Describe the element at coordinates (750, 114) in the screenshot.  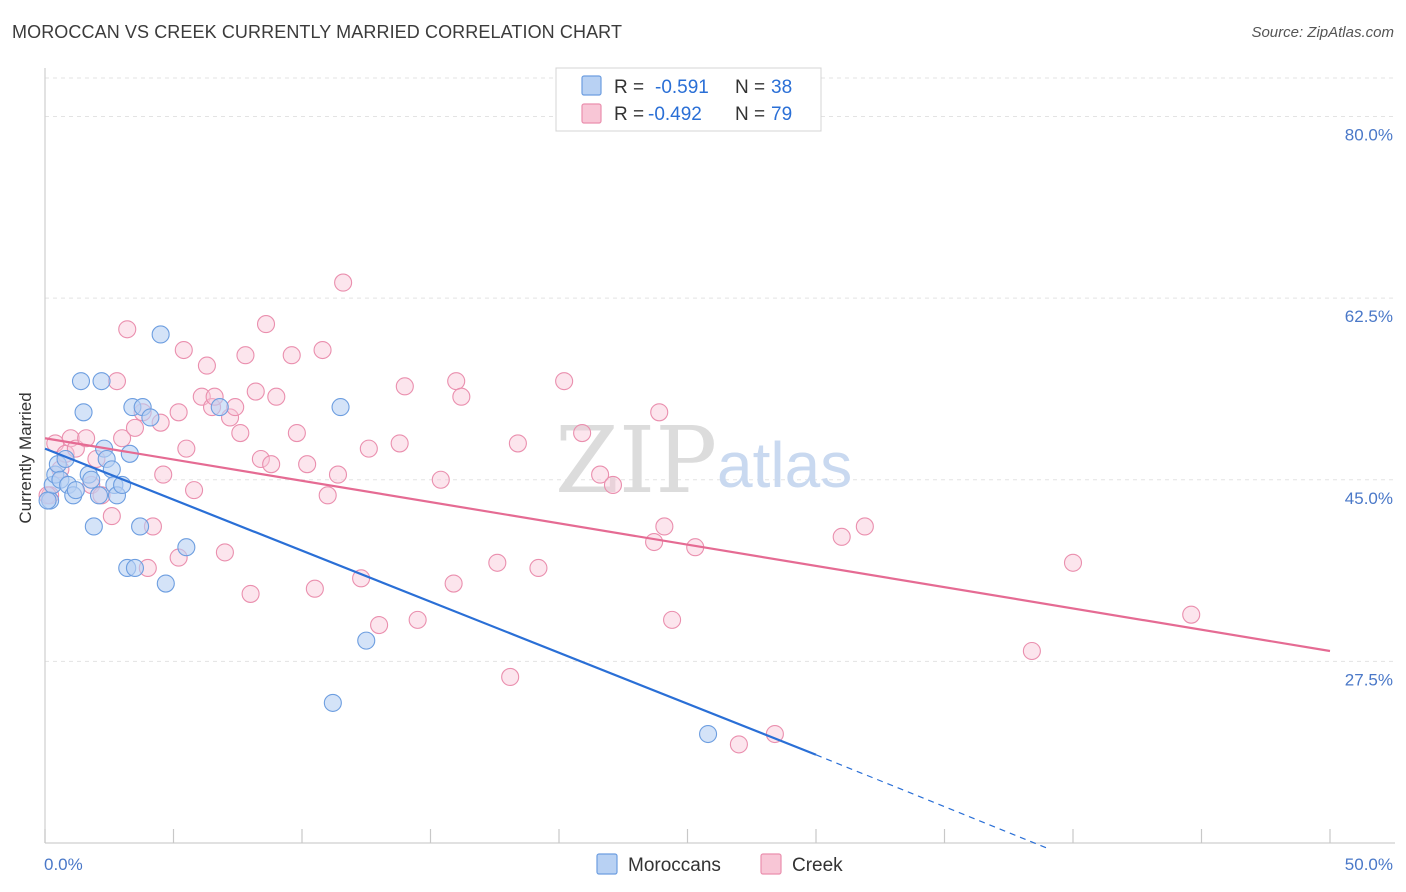
I see `legend-n-label-2: N =` at that location.